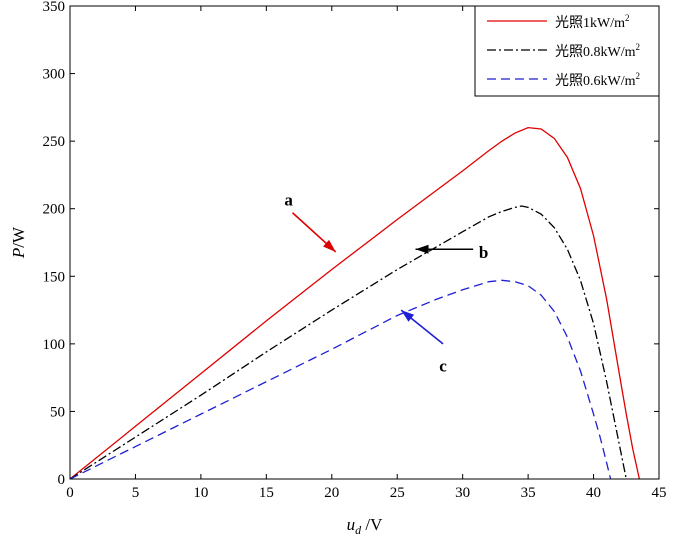  I want to click on x-axis-label-sub: d, so click(358, 530).